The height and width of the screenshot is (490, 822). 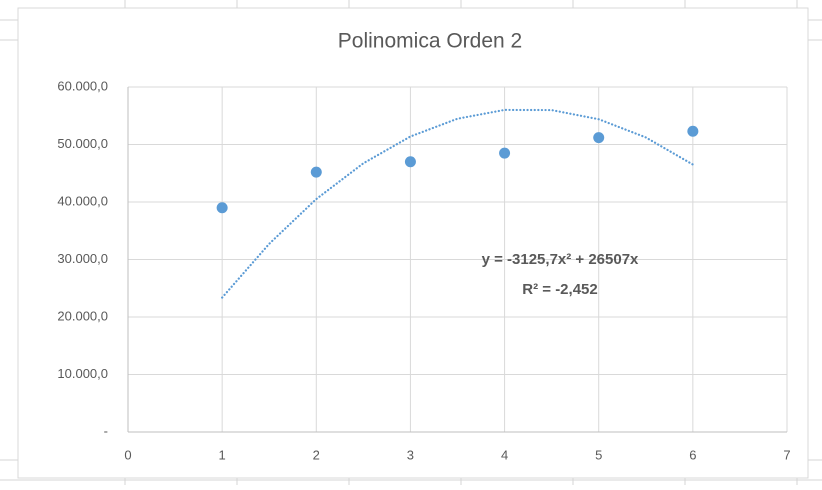 I want to click on x-tick-label: 1, so click(x=222, y=454).